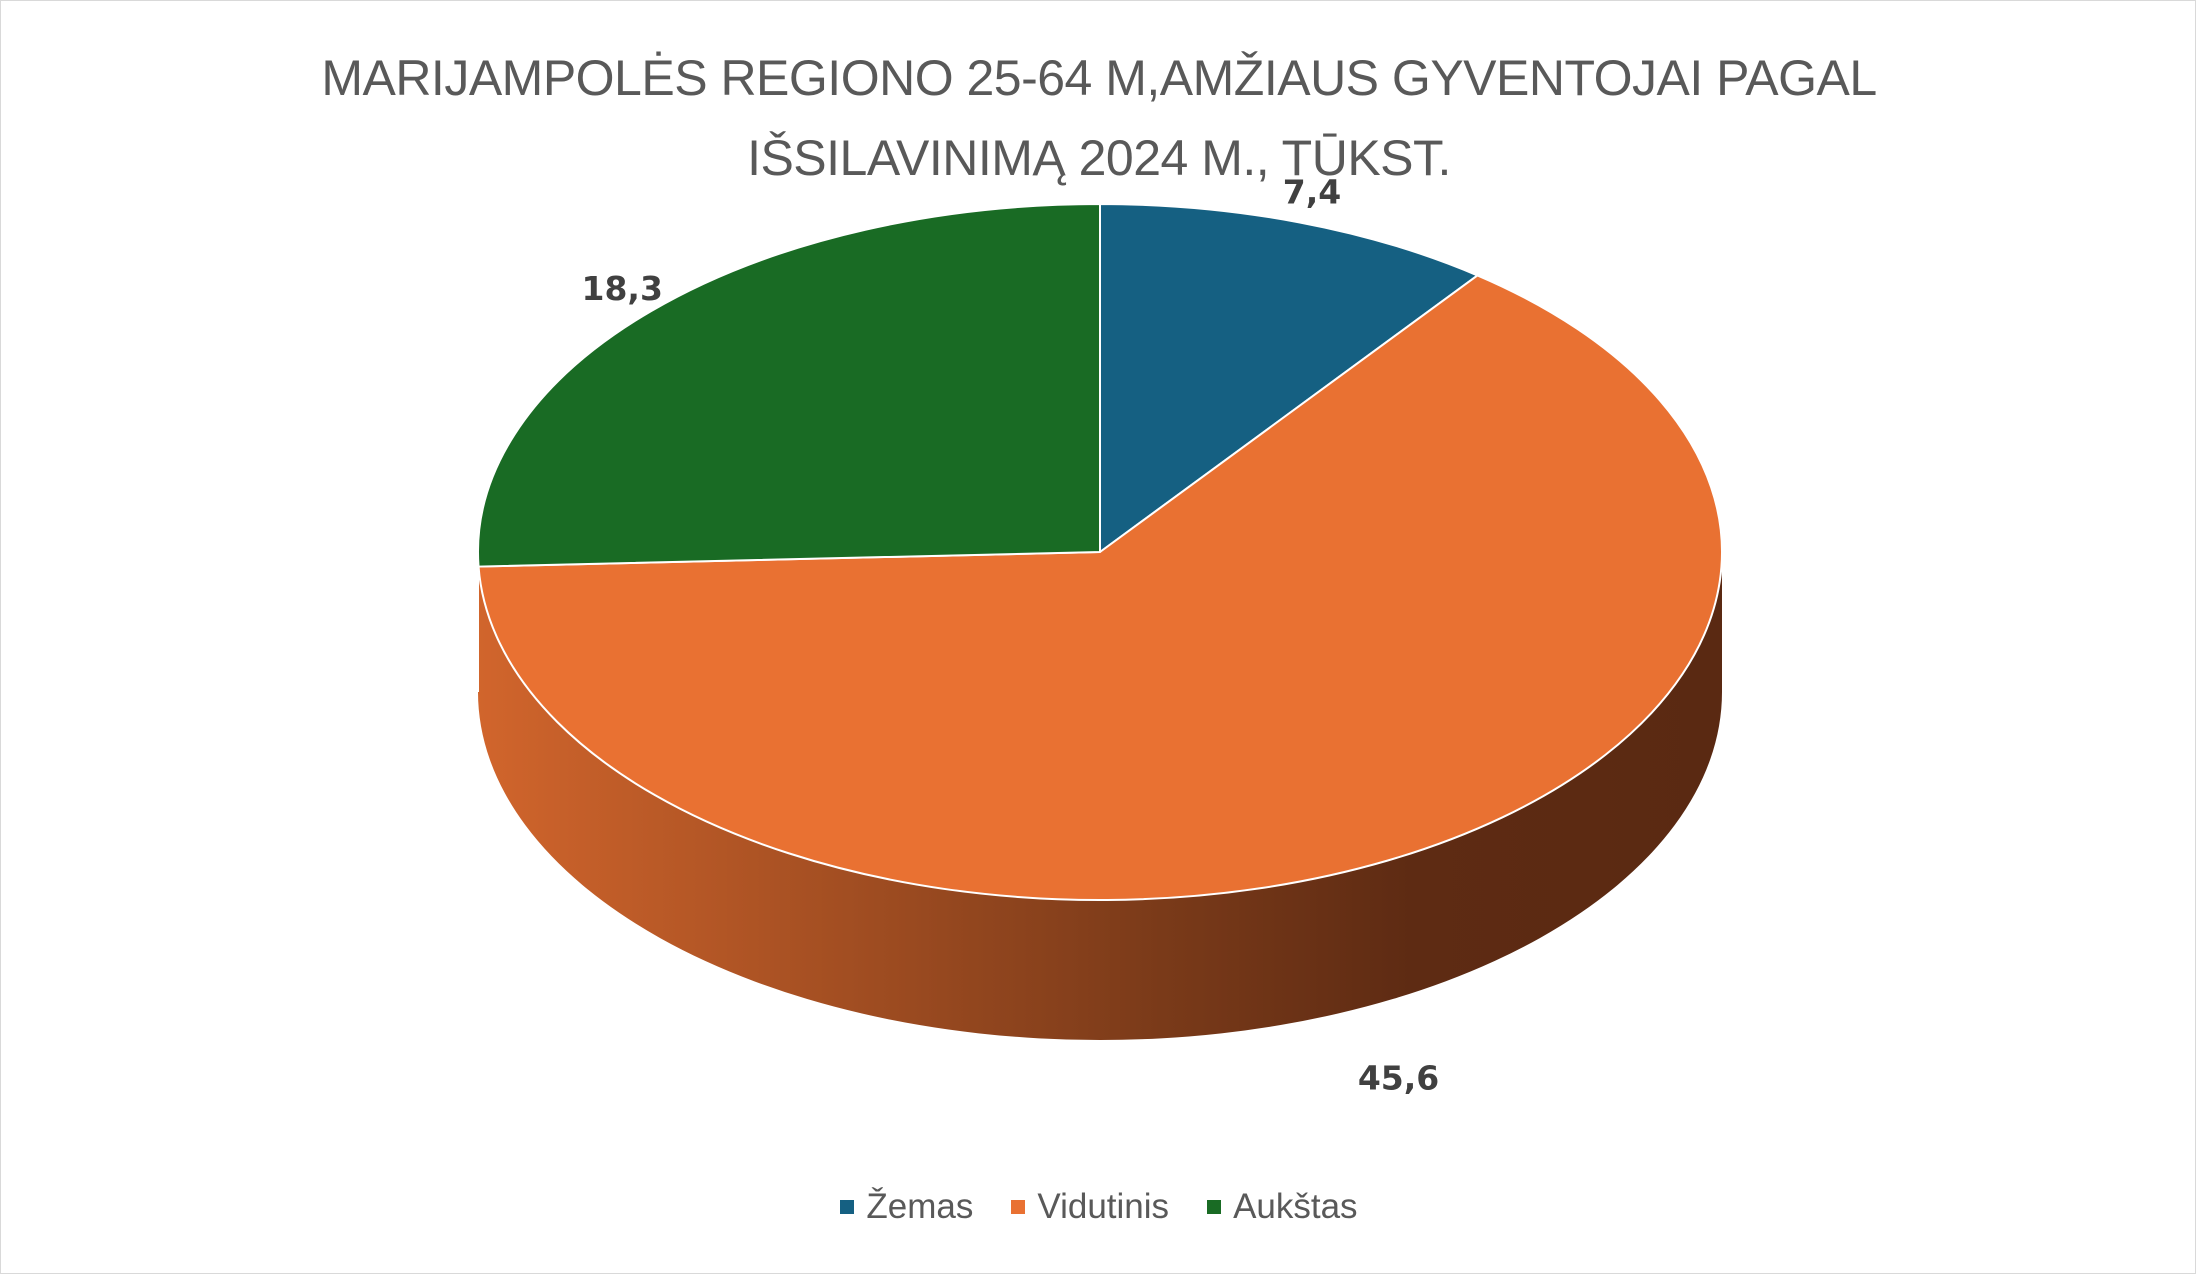 Image resolution: width=2198 pixels, height=1276 pixels. What do you see at coordinates (920, 1206) in the screenshot?
I see `legend-label-zemas: Žemas` at bounding box center [920, 1206].